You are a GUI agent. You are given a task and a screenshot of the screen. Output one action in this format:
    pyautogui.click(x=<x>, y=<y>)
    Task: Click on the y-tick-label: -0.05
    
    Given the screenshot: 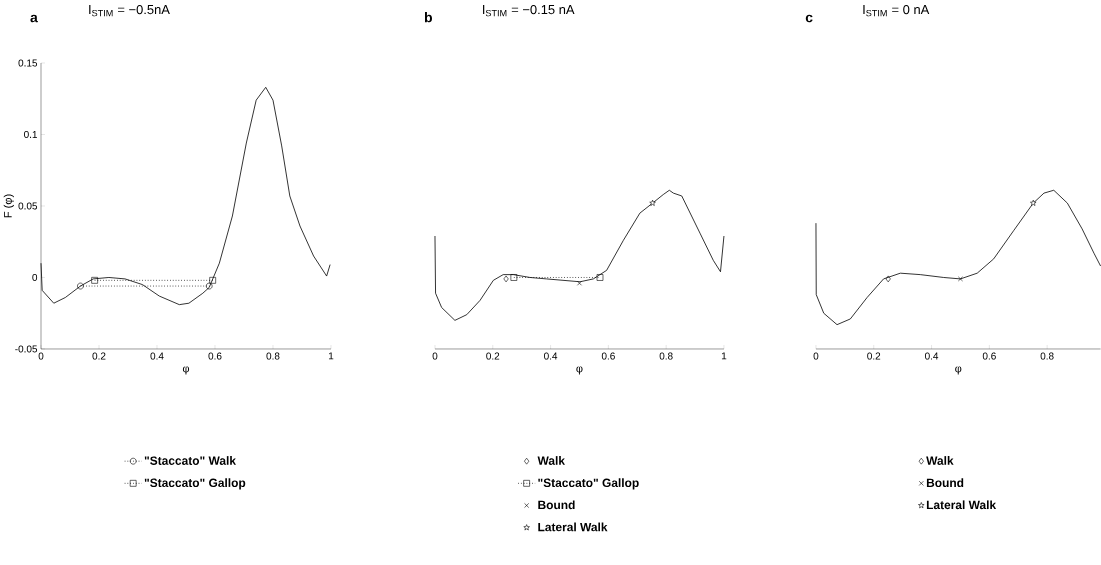 What is the action you would take?
    pyautogui.click(x=26, y=349)
    